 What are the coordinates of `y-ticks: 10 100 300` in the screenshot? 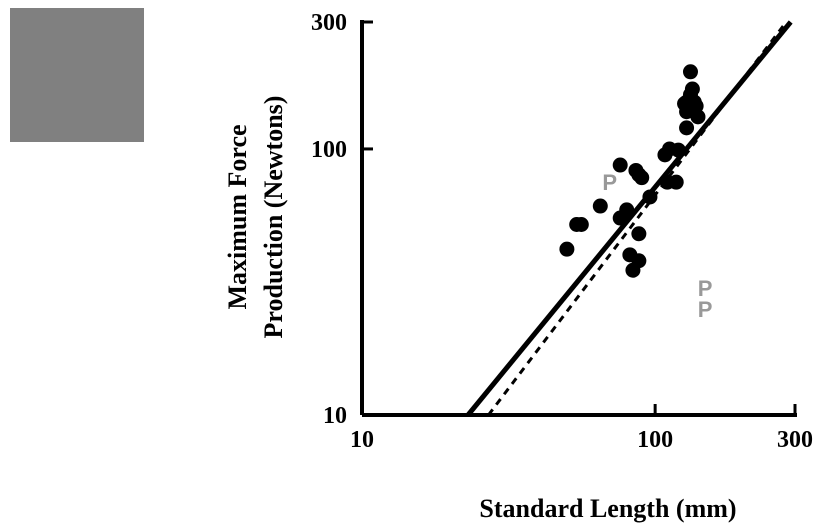 It's located at (342, 219).